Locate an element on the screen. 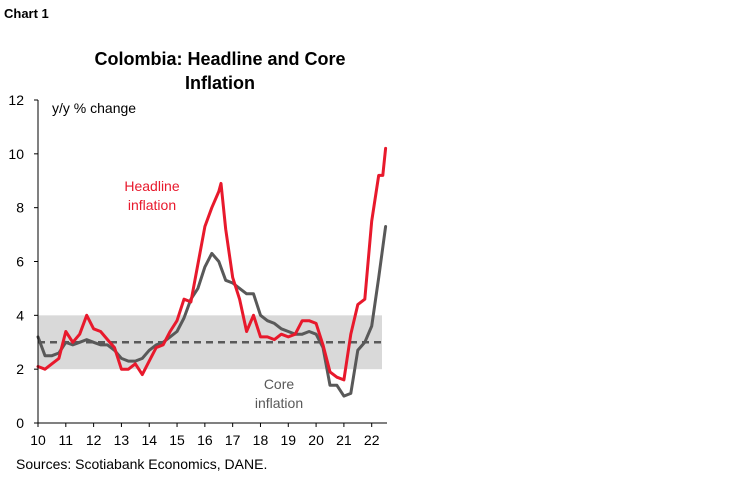 The width and height of the screenshot is (750, 483). y-tick-label: 2 is located at coordinates (20, 369).